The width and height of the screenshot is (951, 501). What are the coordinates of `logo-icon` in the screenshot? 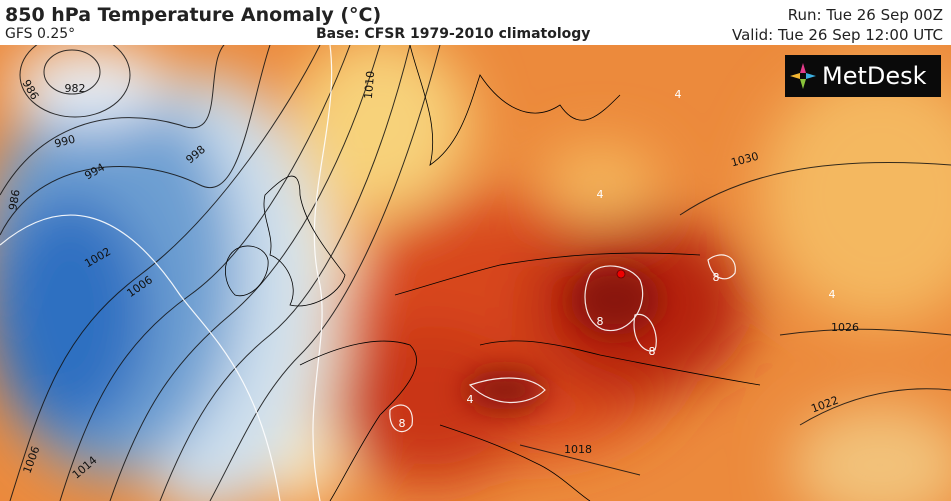 It's located at (803, 76).